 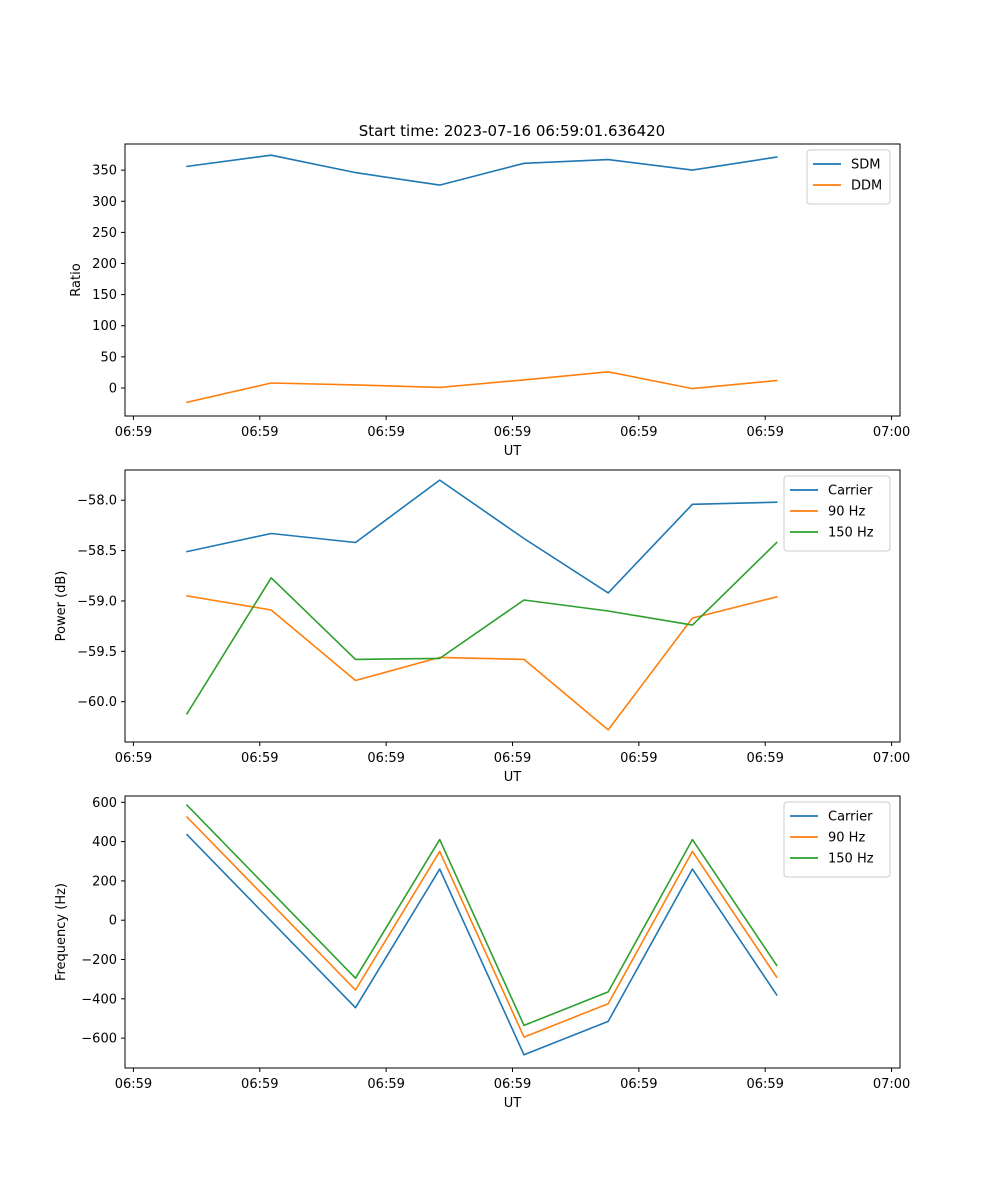 What do you see at coordinates (104, 842) in the screenshot?
I see `frequency-ytick-label: 400` at bounding box center [104, 842].